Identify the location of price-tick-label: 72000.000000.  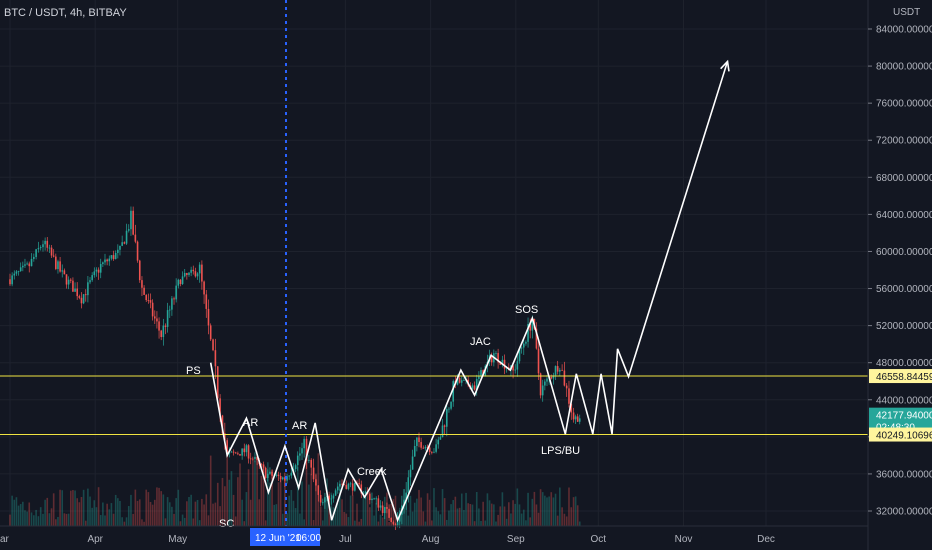
(904, 141).